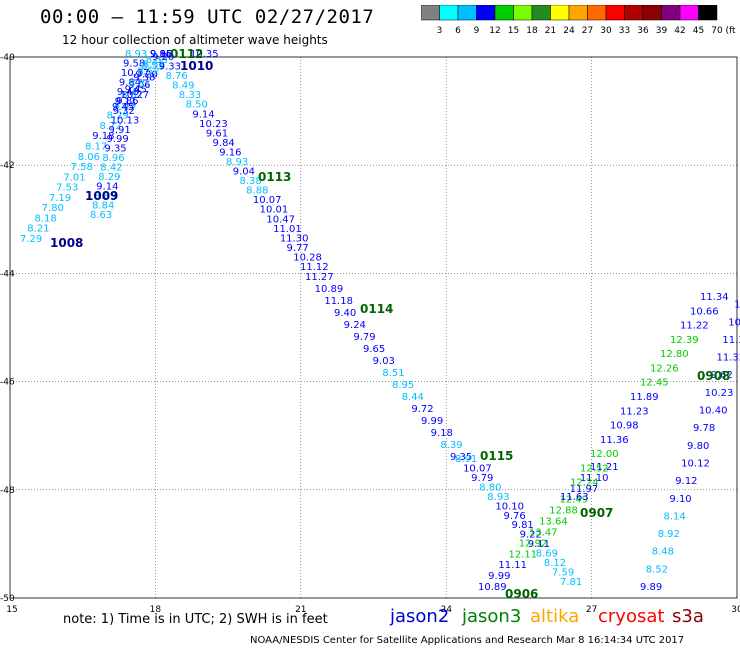  Describe the element at coordinates (307, 257) in the screenshot. I see `swh-value: 10.28` at that location.